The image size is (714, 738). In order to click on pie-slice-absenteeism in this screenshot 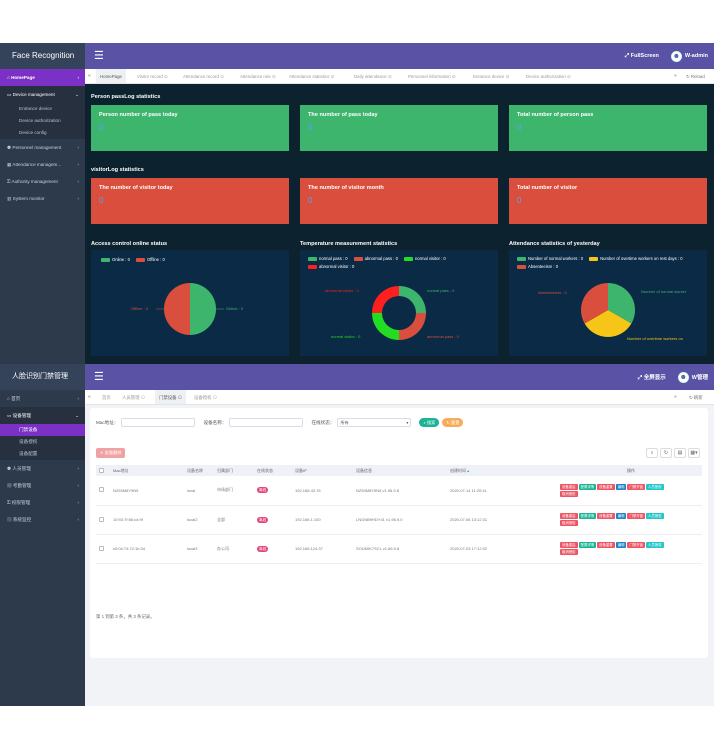, I will do `click(594, 303)`.